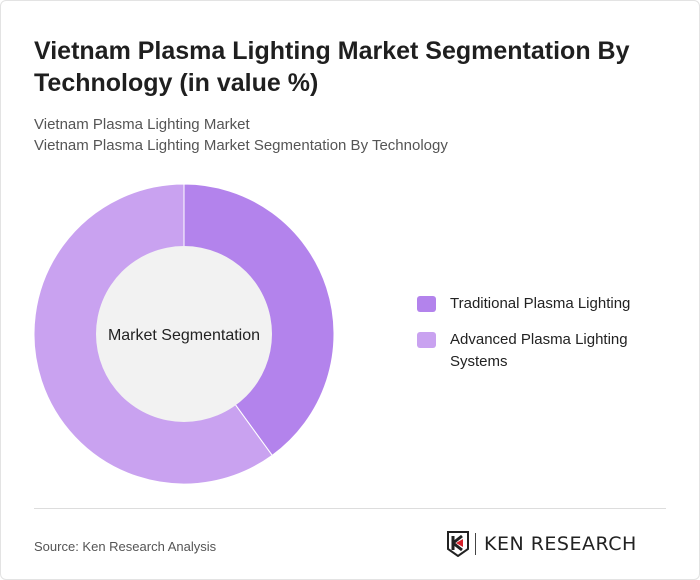 This screenshot has height=580, width=700. What do you see at coordinates (142, 124) in the screenshot?
I see `subtitle-market: Vietnam Plasma Lighting Market` at bounding box center [142, 124].